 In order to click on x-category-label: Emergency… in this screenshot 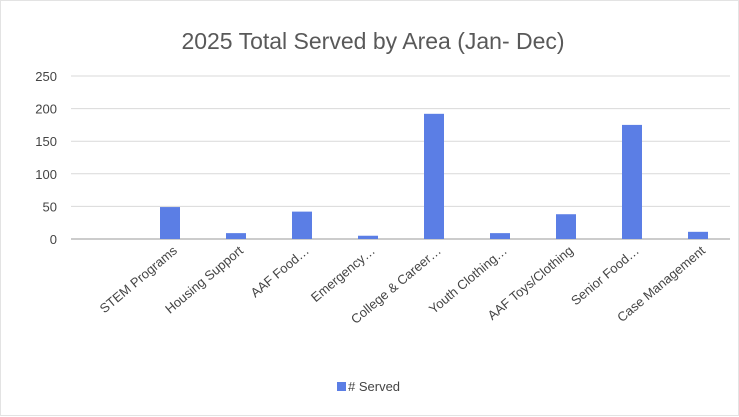, I will do `click(343, 274)`.